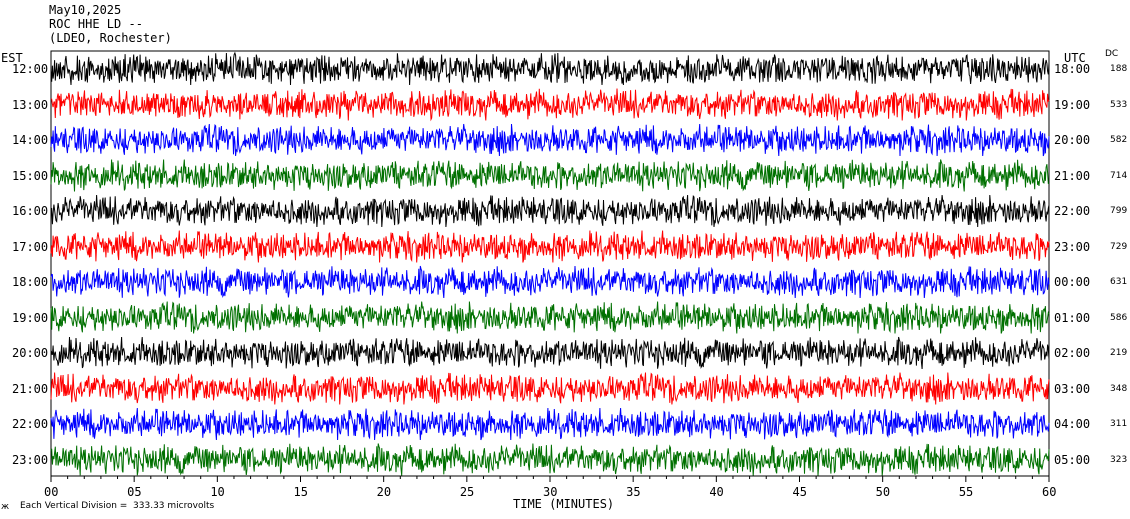 This screenshot has height=519, width=1130. What do you see at coordinates (1119, 69) in the screenshot?
I see `dc-offset-value: 188` at bounding box center [1119, 69].